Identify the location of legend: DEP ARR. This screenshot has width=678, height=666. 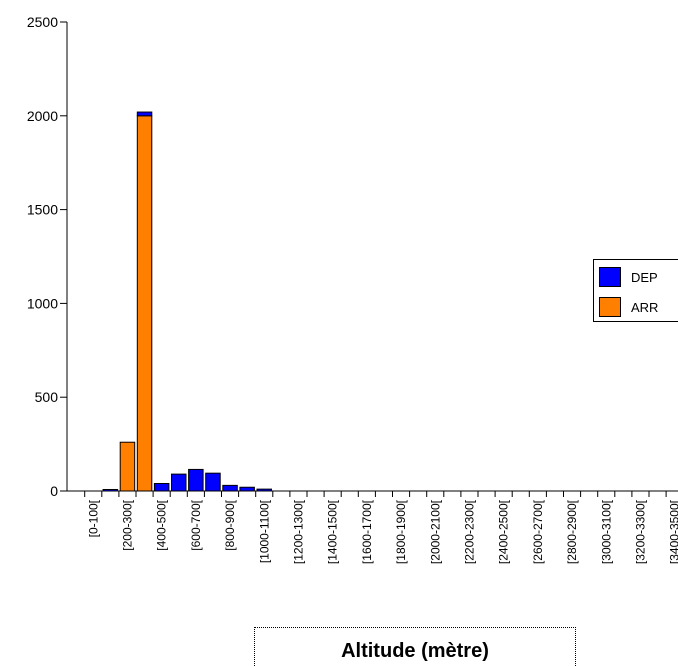
(635, 290).